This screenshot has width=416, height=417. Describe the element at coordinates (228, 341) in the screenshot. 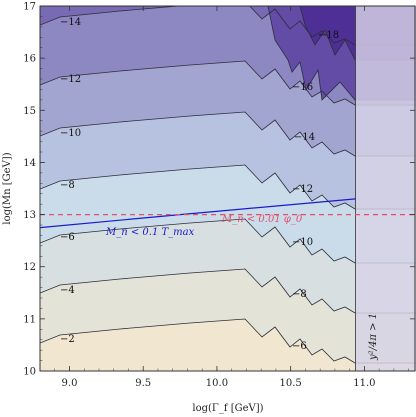

I see `contour-line--2` at that location.